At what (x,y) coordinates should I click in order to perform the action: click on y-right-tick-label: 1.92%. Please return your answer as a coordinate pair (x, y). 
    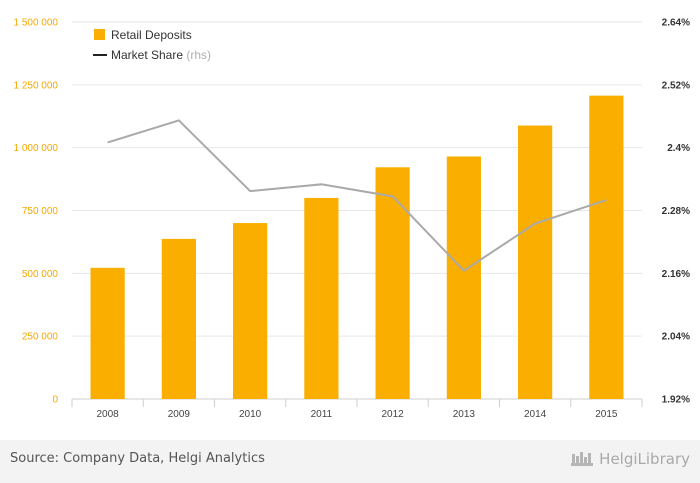
    Looking at the image, I should click on (676, 400).